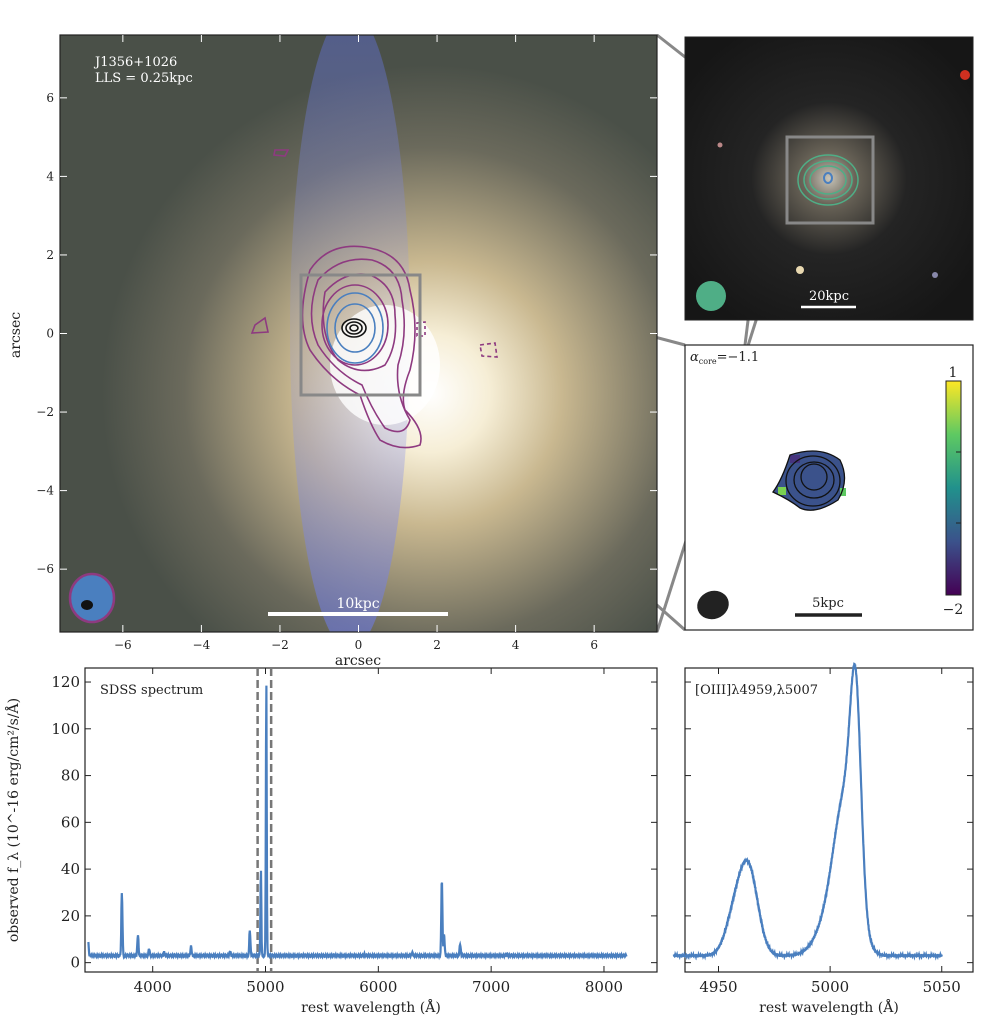 This screenshot has height=1024, width=999. What do you see at coordinates (70, 869) in the screenshot?
I see `y-tick-label: 40` at bounding box center [70, 869].